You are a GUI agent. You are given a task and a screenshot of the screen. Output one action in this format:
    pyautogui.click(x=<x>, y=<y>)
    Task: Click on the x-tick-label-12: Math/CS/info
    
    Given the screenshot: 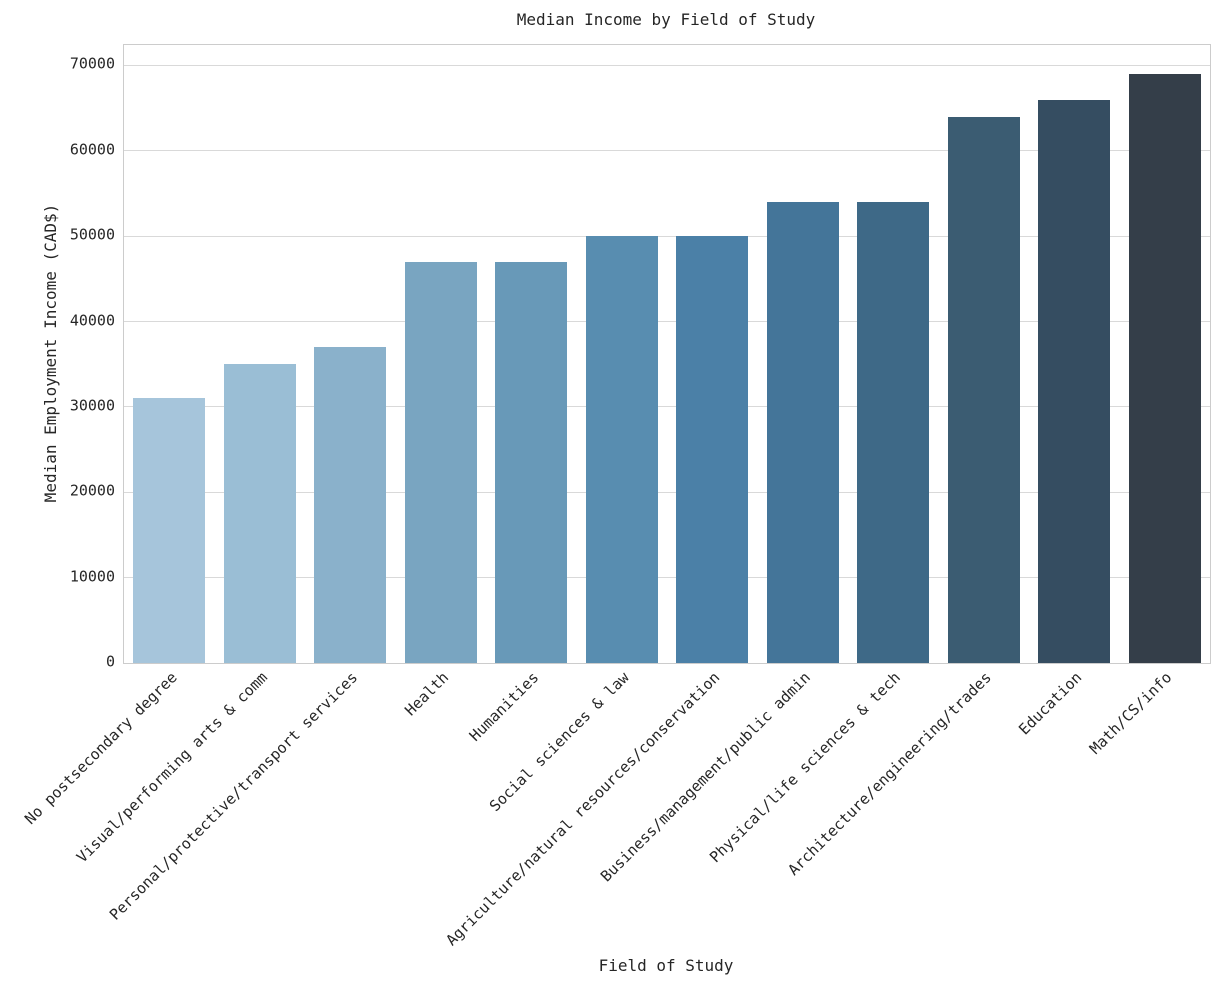 What is the action you would take?
    pyautogui.click(x=1131, y=713)
    